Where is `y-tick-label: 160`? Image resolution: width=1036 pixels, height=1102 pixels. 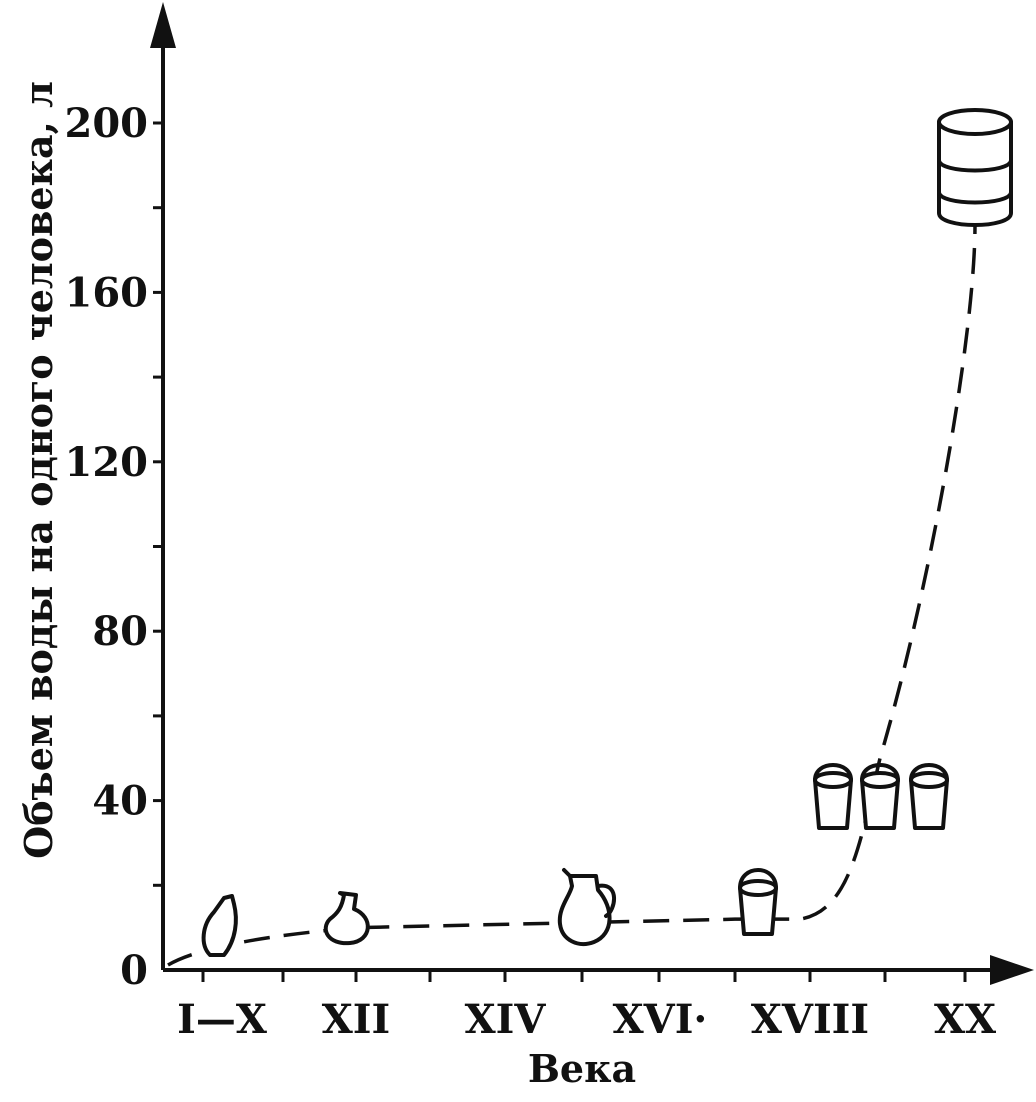 y-tick-label: 160 is located at coordinates (107, 292).